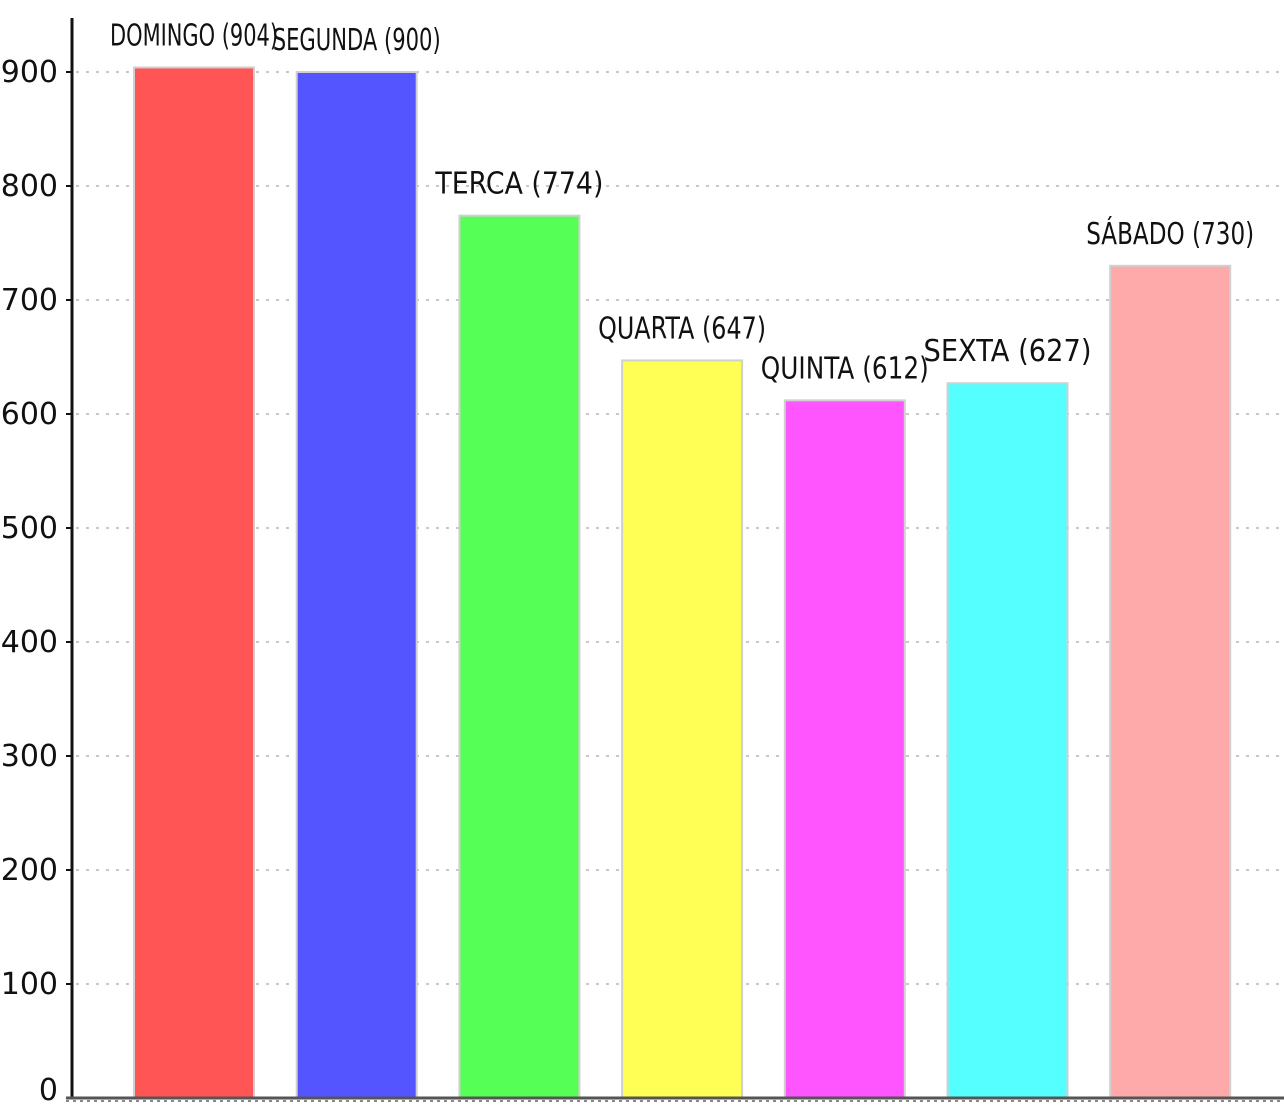 This screenshot has height=1109, width=1284. I want to click on y-tick-label: 100, so click(29, 984).